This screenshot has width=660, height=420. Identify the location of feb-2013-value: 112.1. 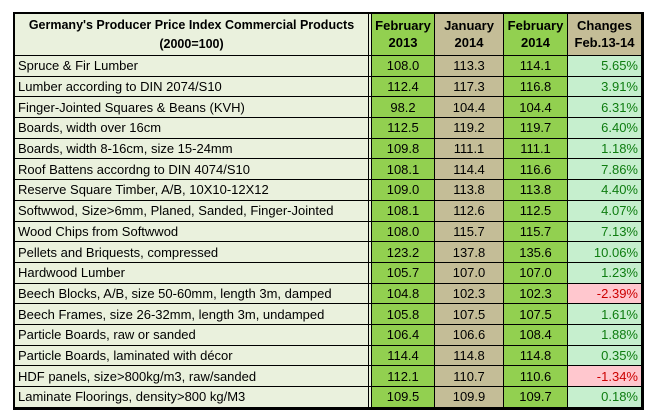
(403, 376).